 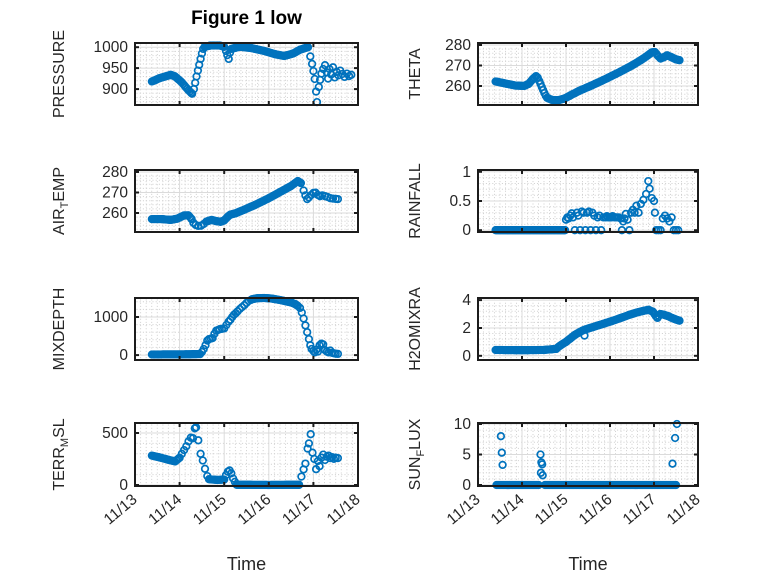 What do you see at coordinates (246, 564) in the screenshot?
I see `x-axis-label-left: Time` at bounding box center [246, 564].